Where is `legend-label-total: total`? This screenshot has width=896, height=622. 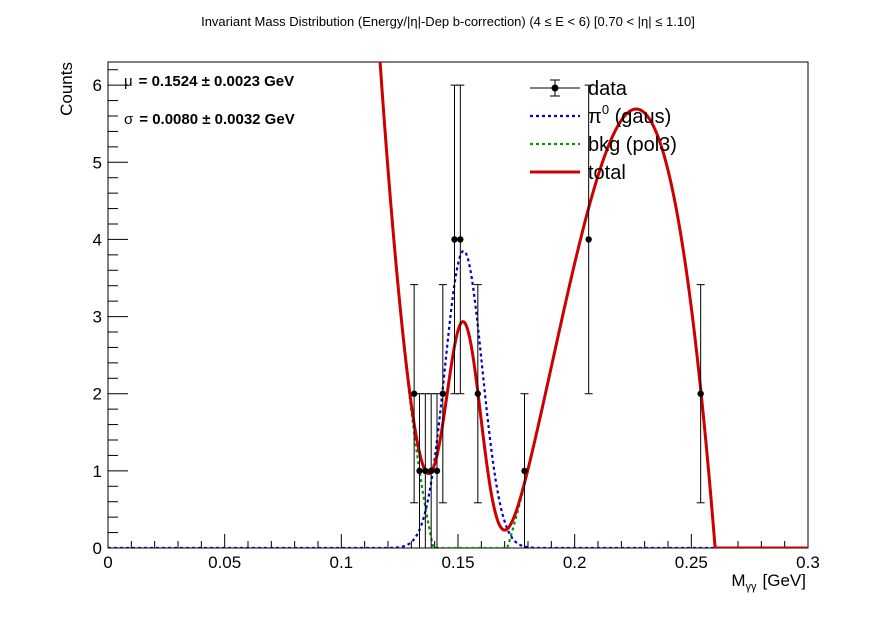
legend-label-total: total is located at coordinates (607, 173).